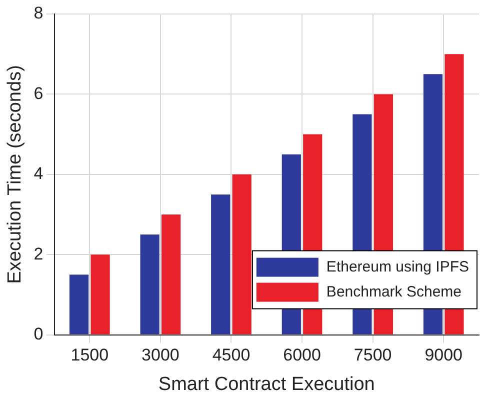 This screenshot has height=400, width=485. I want to click on y-tick-label: 8, so click(39, 13).